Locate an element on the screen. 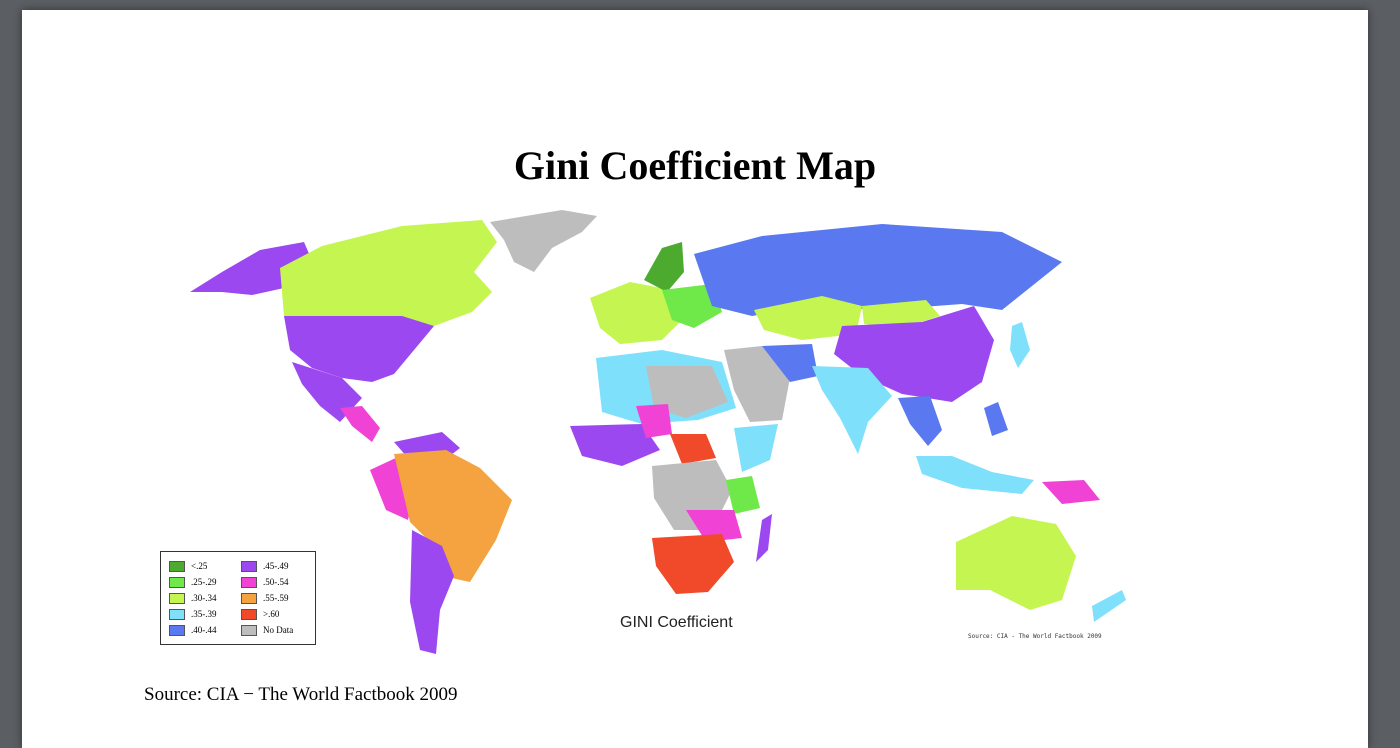 The height and width of the screenshot is (748, 1400). legend-item: .55-.59 is located at coordinates (267, 598).